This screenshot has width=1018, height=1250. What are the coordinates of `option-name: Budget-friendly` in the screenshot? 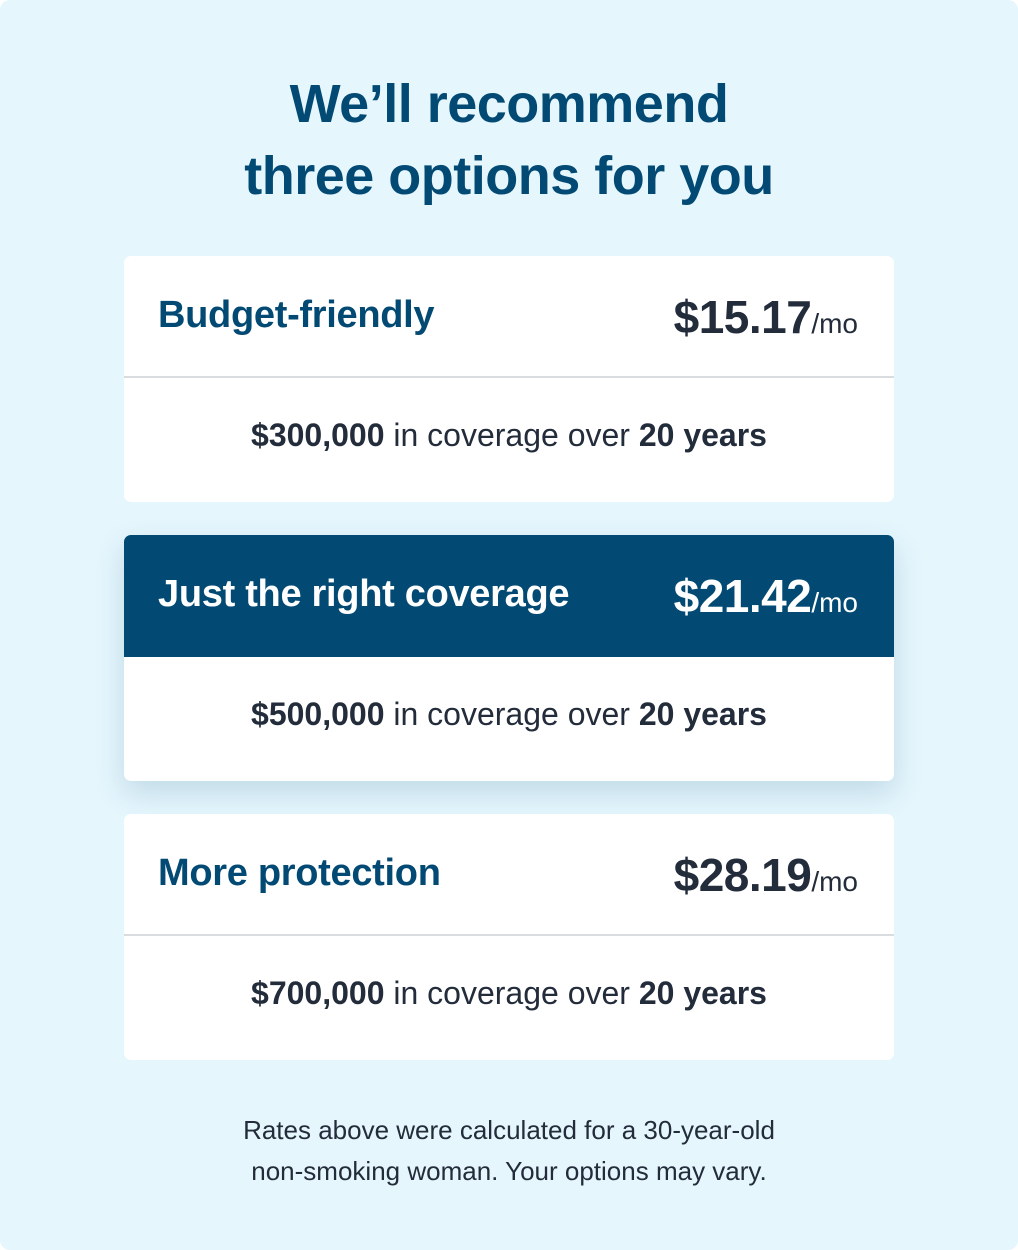 It's located at (296, 315).